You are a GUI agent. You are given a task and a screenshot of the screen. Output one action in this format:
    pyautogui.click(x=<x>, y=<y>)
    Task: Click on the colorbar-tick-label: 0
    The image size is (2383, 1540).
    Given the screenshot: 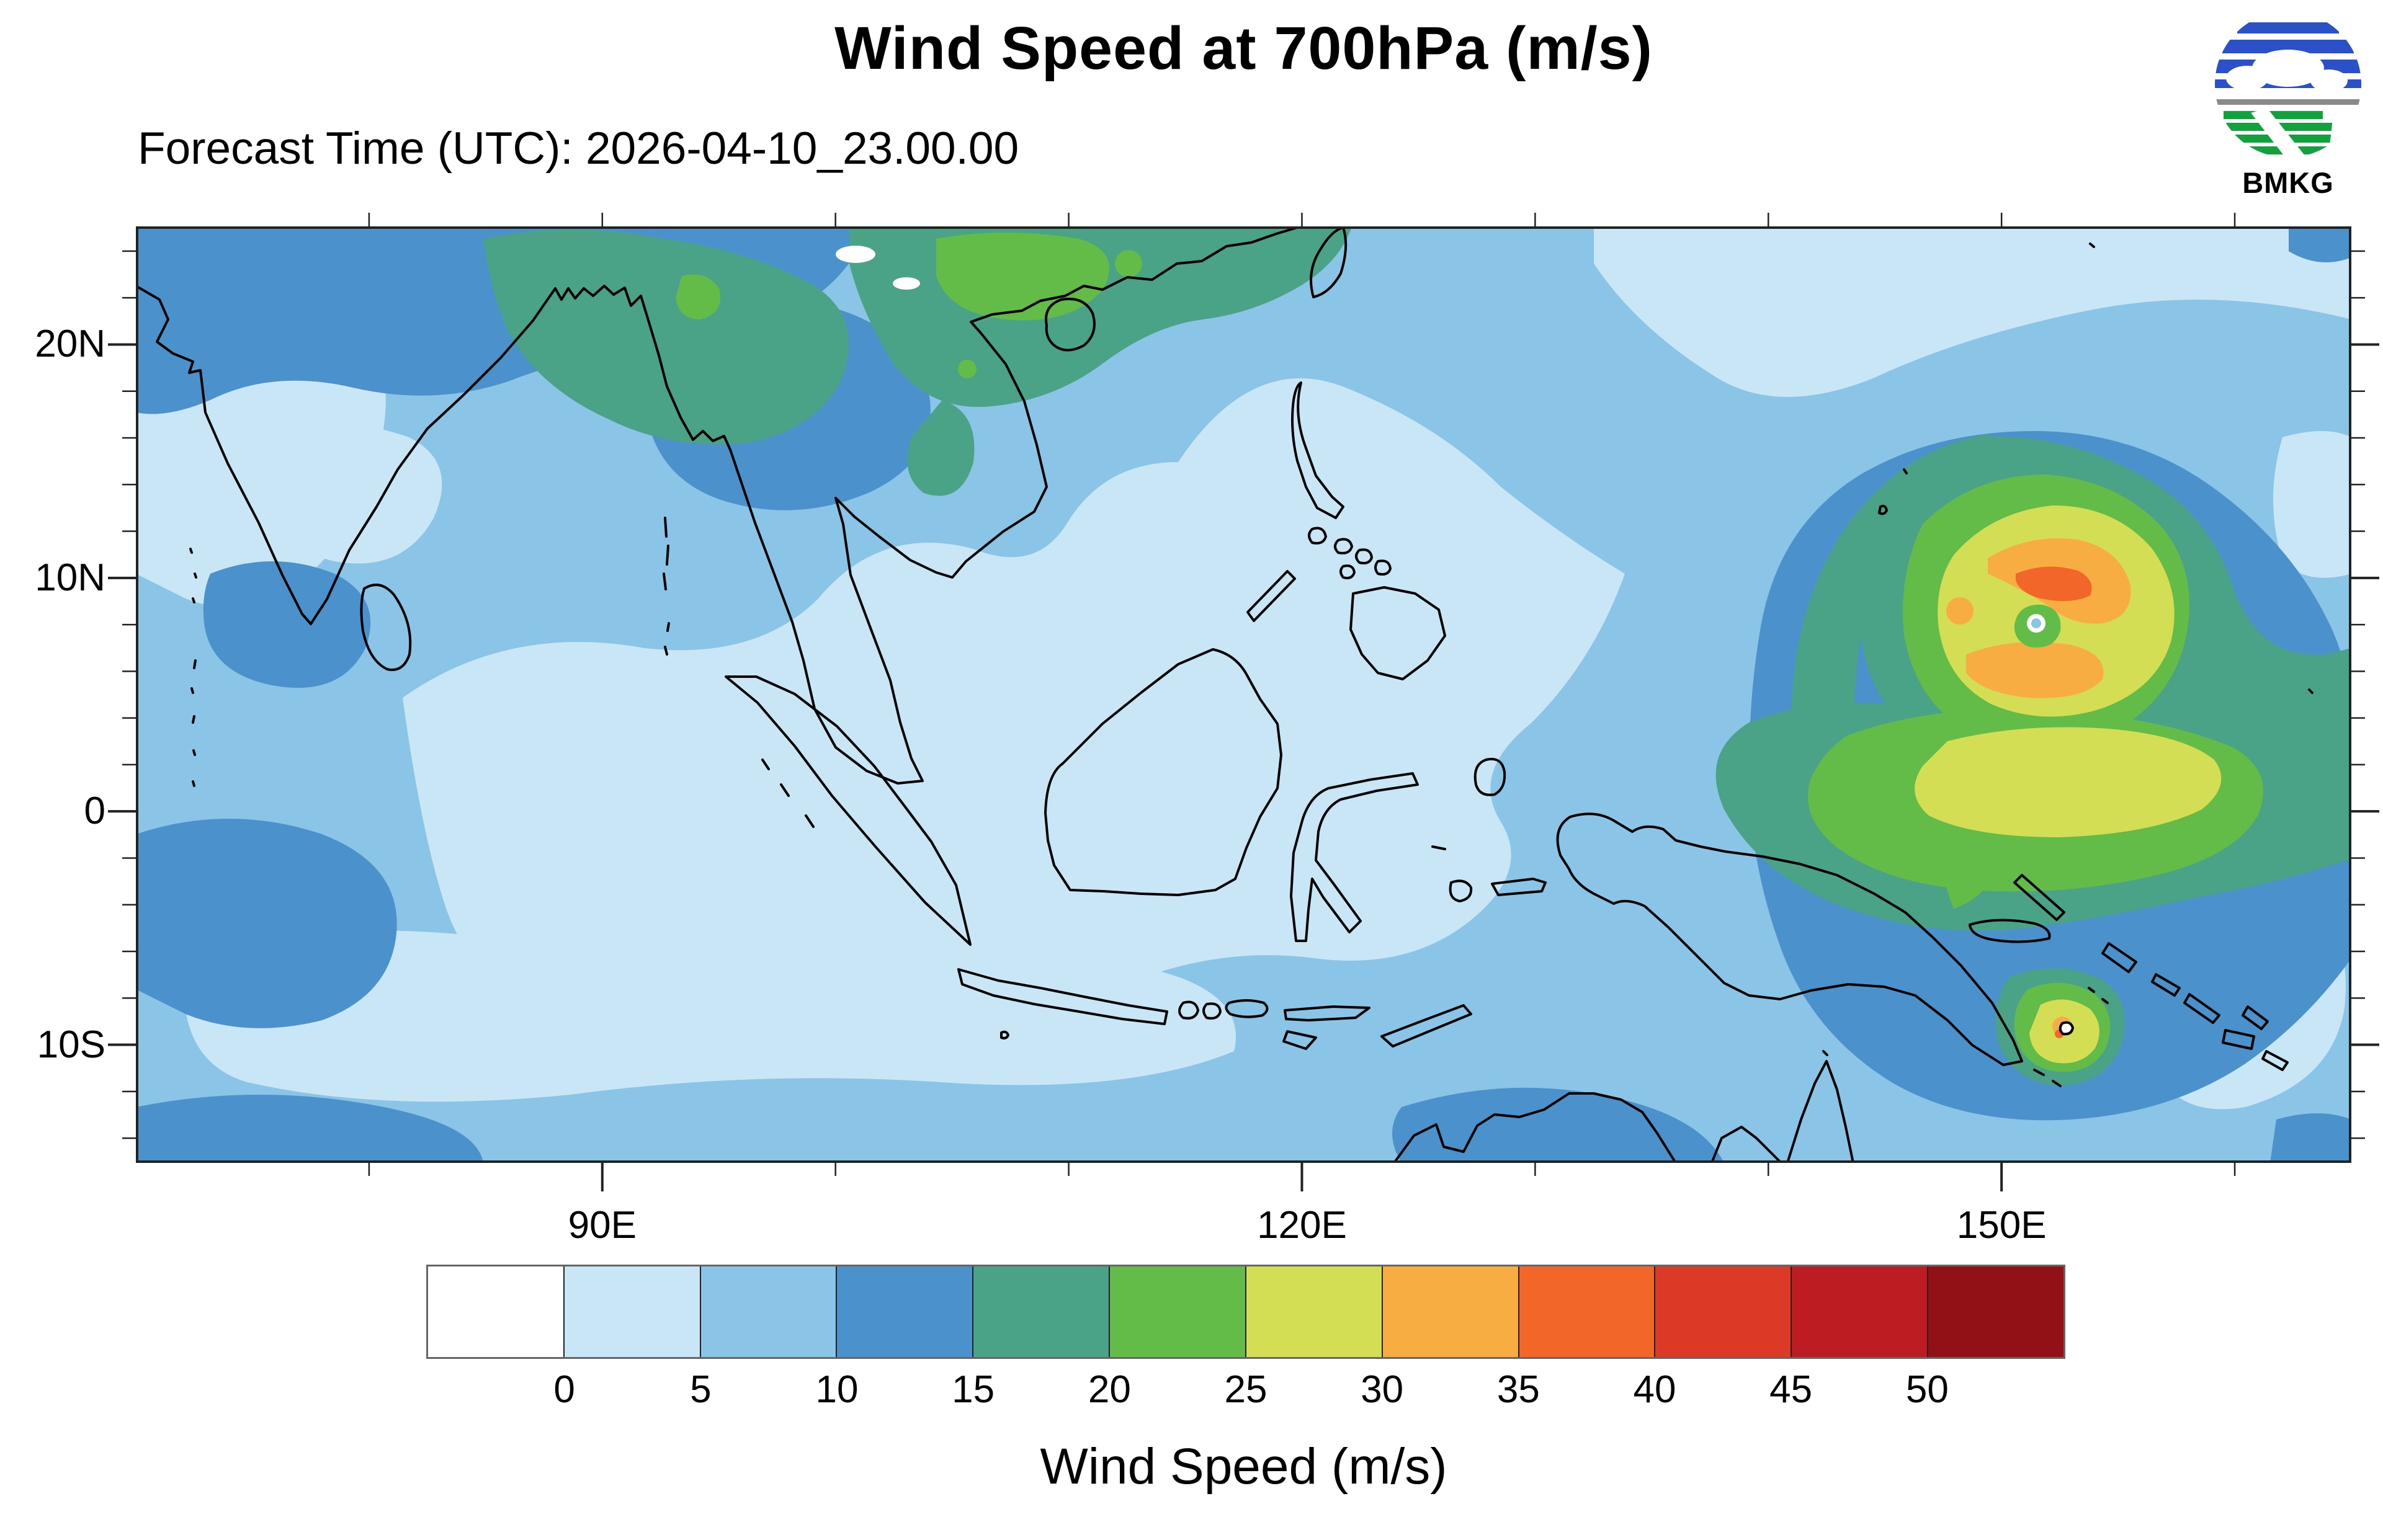 What is the action you would take?
    pyautogui.click(x=564, y=1390)
    